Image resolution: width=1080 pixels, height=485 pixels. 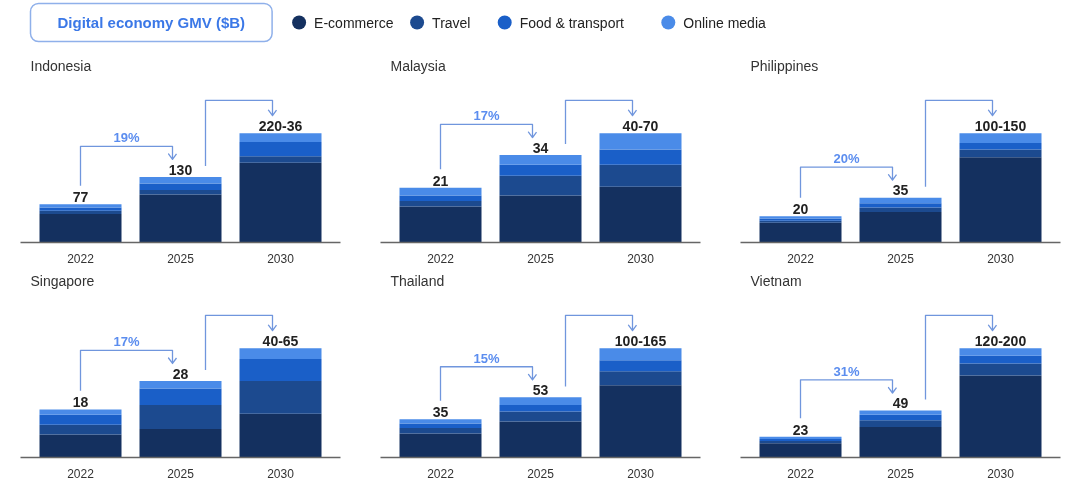 I want to click on annotation: 21, so click(x=440, y=180).